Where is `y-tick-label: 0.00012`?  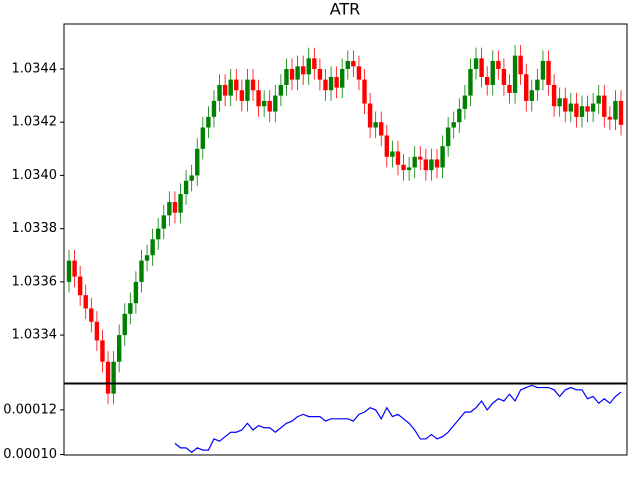 y-tick-label: 0.00012 is located at coordinates (30, 409).